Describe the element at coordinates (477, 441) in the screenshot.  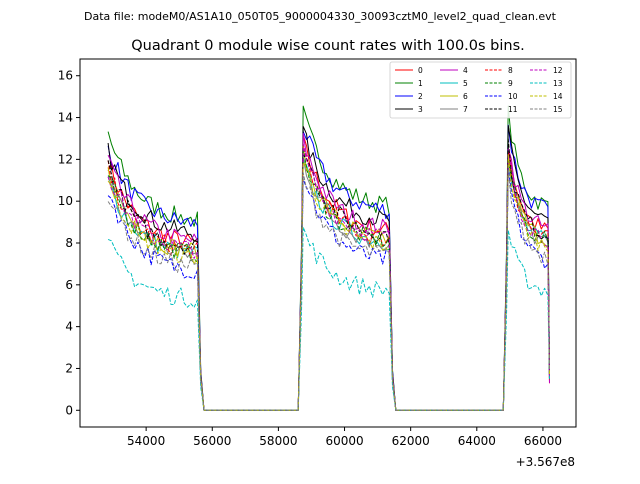
I see `x-tick-label: 64000` at that location.